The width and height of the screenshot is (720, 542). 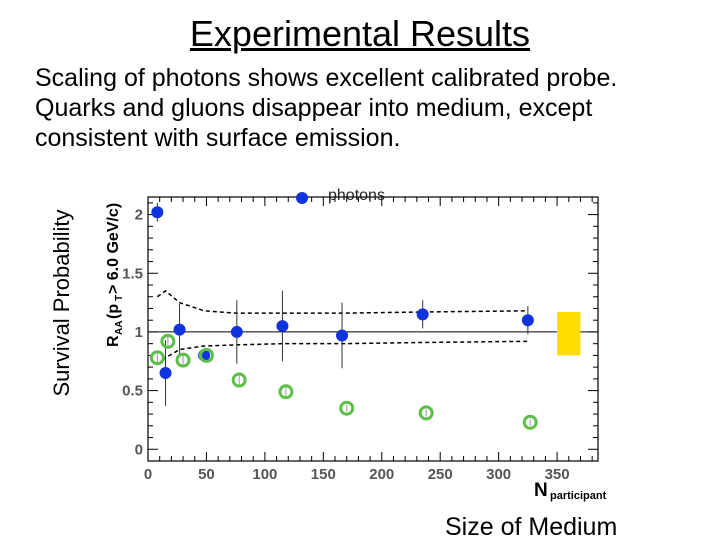 What do you see at coordinates (113, 248) in the screenshot?
I see `y-axis-label-tail: > 6.0 GeV/c)` at bounding box center [113, 248].